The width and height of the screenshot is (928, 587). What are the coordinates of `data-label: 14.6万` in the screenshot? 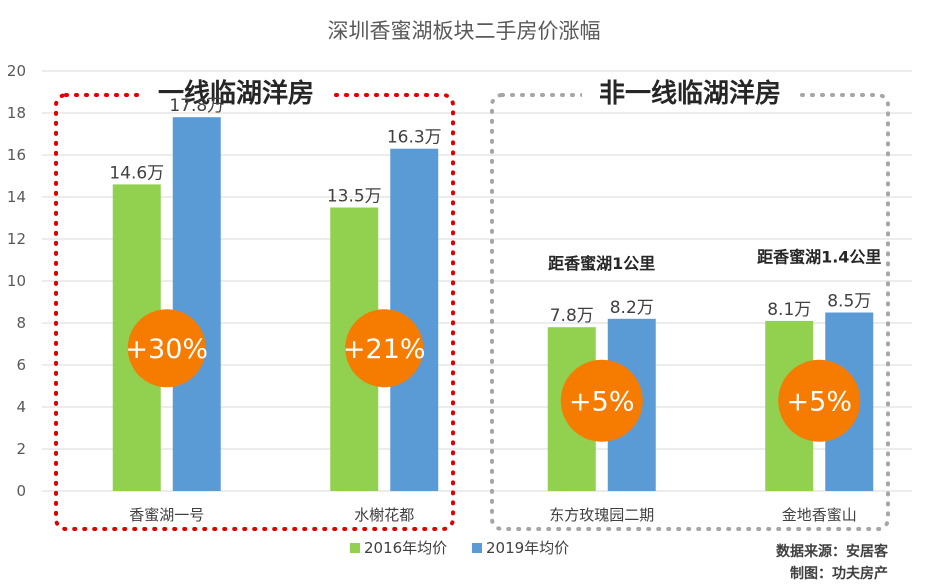 It's located at (136, 173).